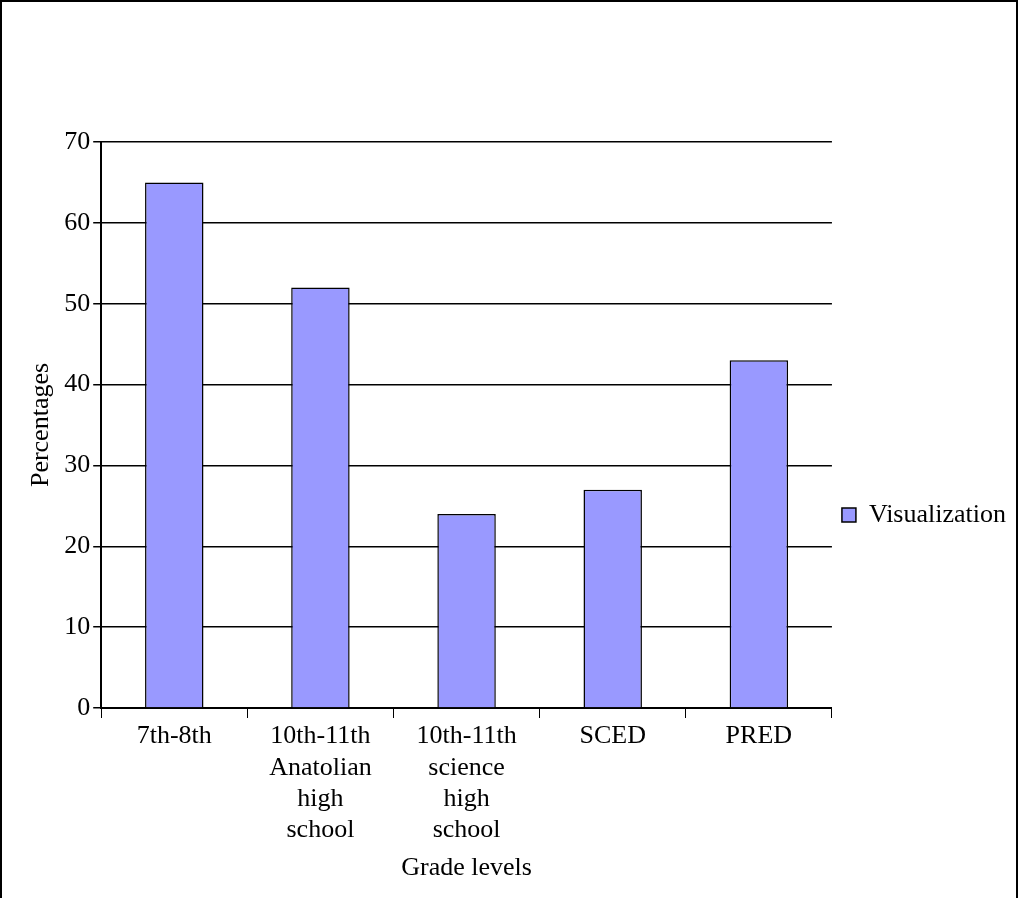 Image resolution: width=1018 pixels, height=900 pixels. Describe the element at coordinates (77, 302) in the screenshot. I see `y-tick-label: 50` at that location.